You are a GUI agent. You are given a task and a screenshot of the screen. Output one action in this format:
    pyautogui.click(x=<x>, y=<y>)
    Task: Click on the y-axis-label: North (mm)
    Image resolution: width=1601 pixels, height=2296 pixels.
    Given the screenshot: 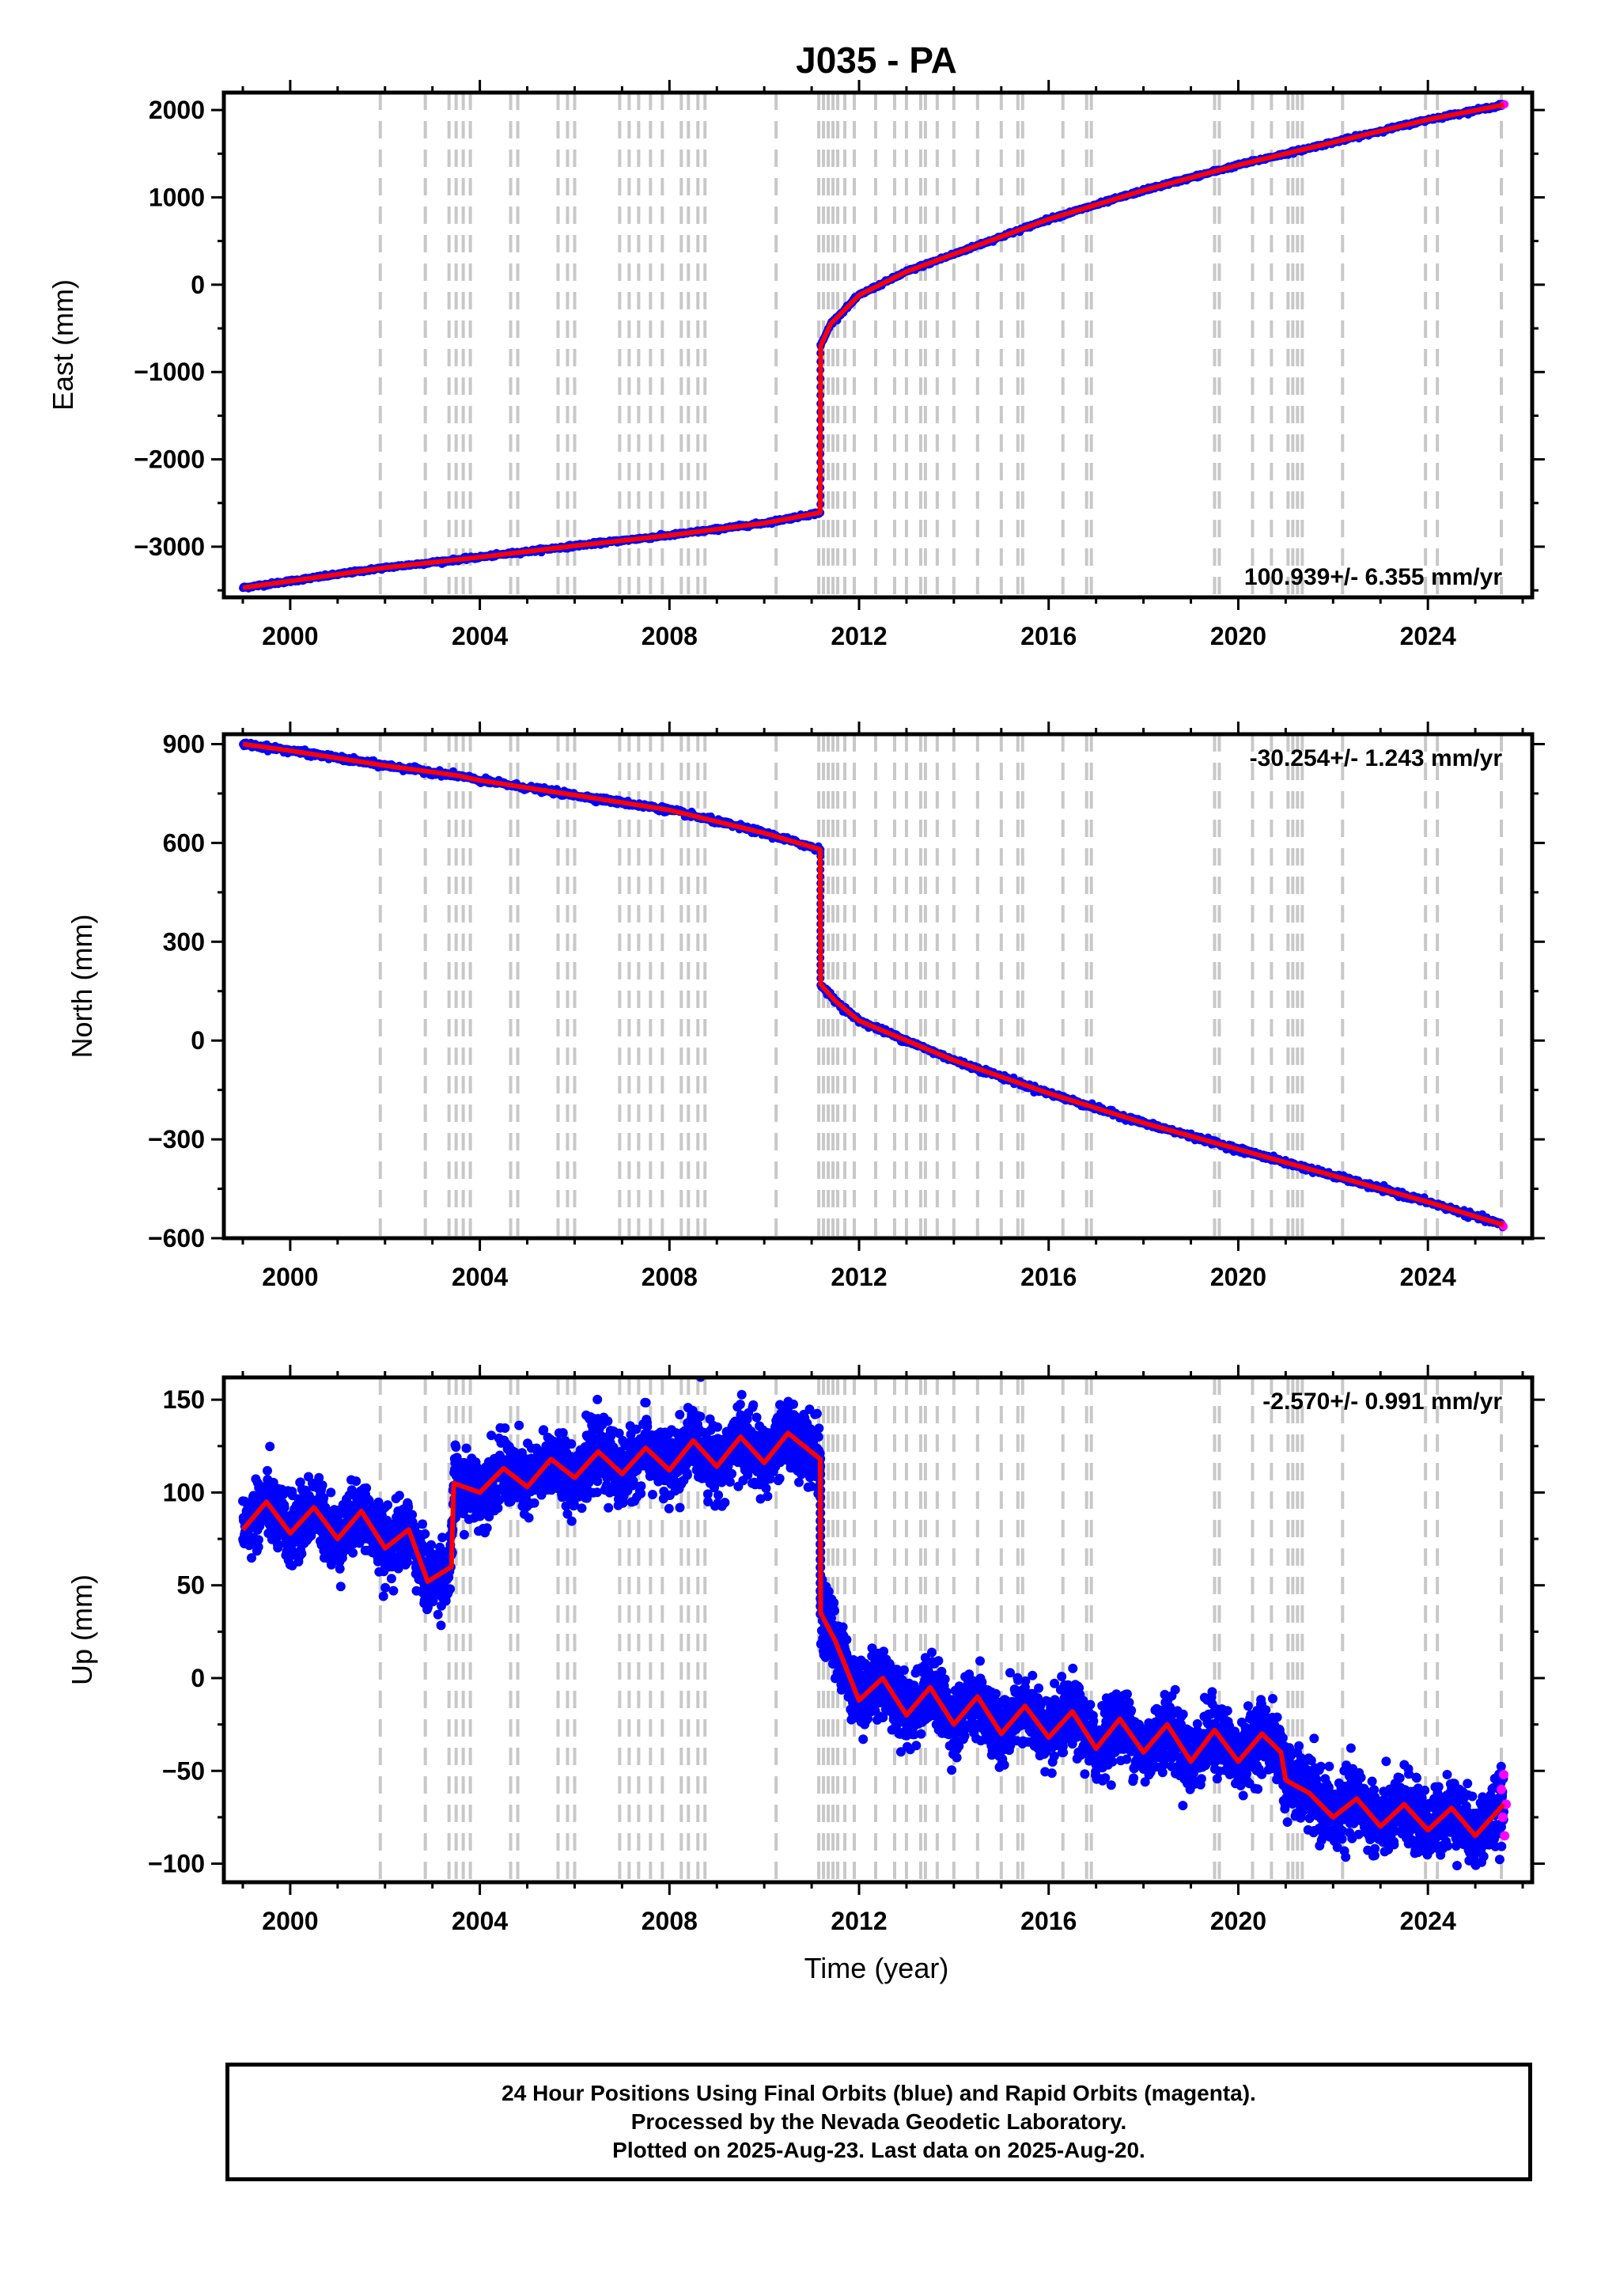 What is the action you would take?
    pyautogui.click(x=82, y=987)
    